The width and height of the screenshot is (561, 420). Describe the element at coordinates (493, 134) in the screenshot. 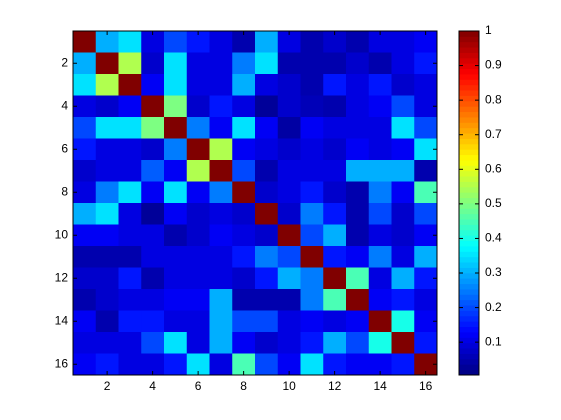

I see `colorbar-tick-label: 0.7` at that location.